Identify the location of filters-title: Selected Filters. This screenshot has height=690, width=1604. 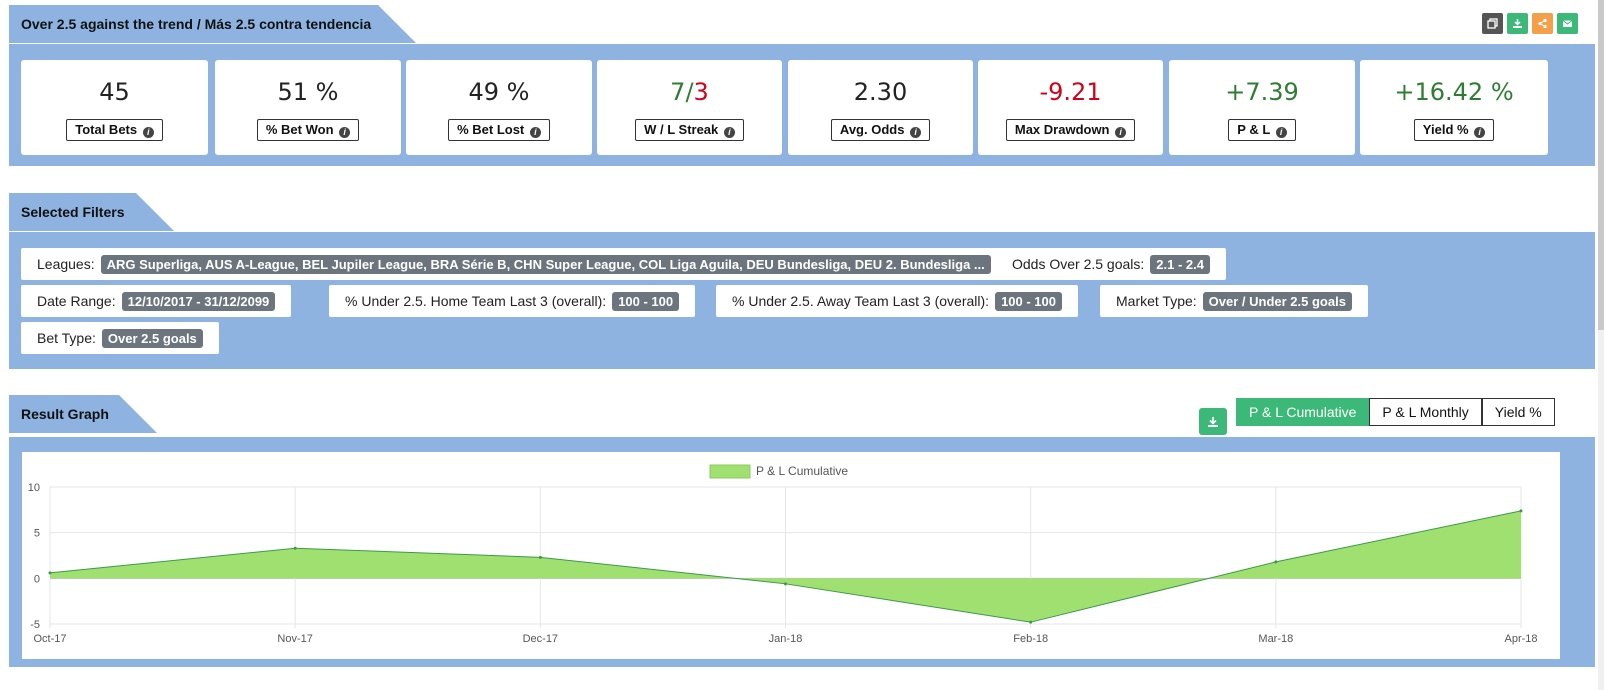
(91, 212).